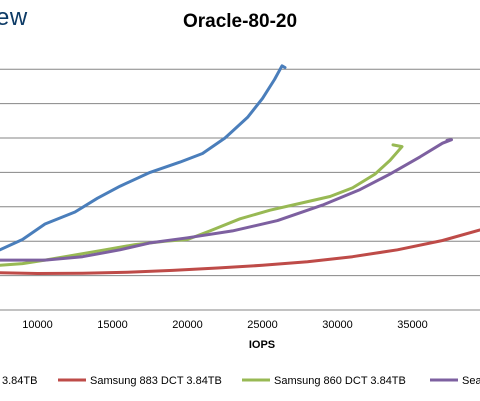  What do you see at coordinates (240, 21) in the screenshot?
I see `chart-title: Oracle-80-20` at bounding box center [240, 21].